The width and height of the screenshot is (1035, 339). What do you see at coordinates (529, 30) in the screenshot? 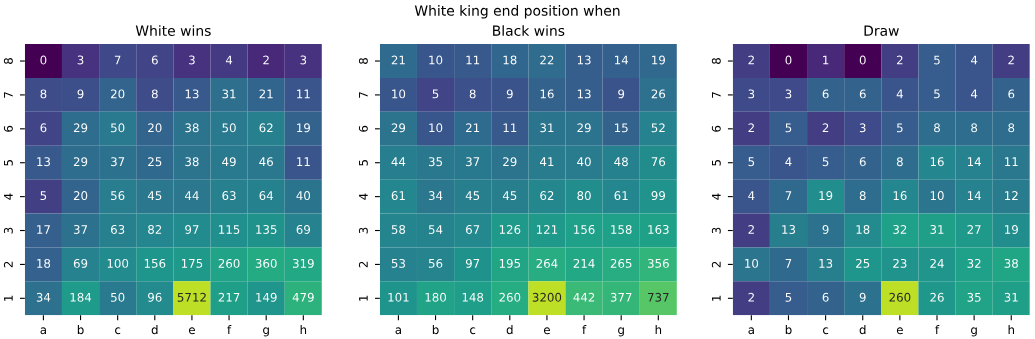
I see `chart-title: Black wins` at bounding box center [529, 30].